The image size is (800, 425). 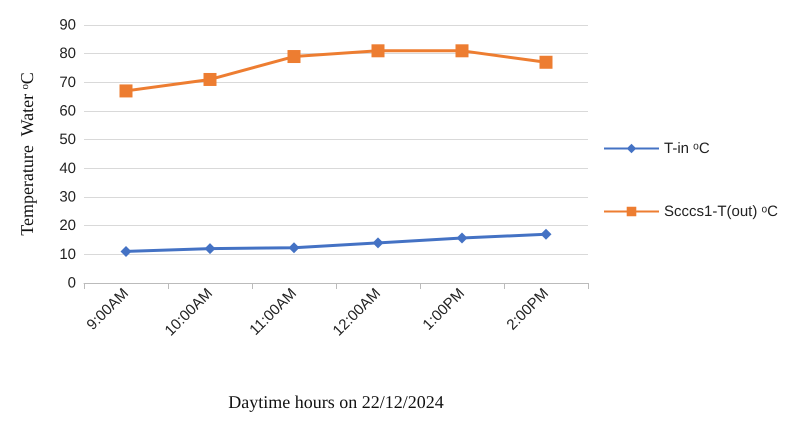 I want to click on y-tick-label: 80, so click(x=67, y=53).